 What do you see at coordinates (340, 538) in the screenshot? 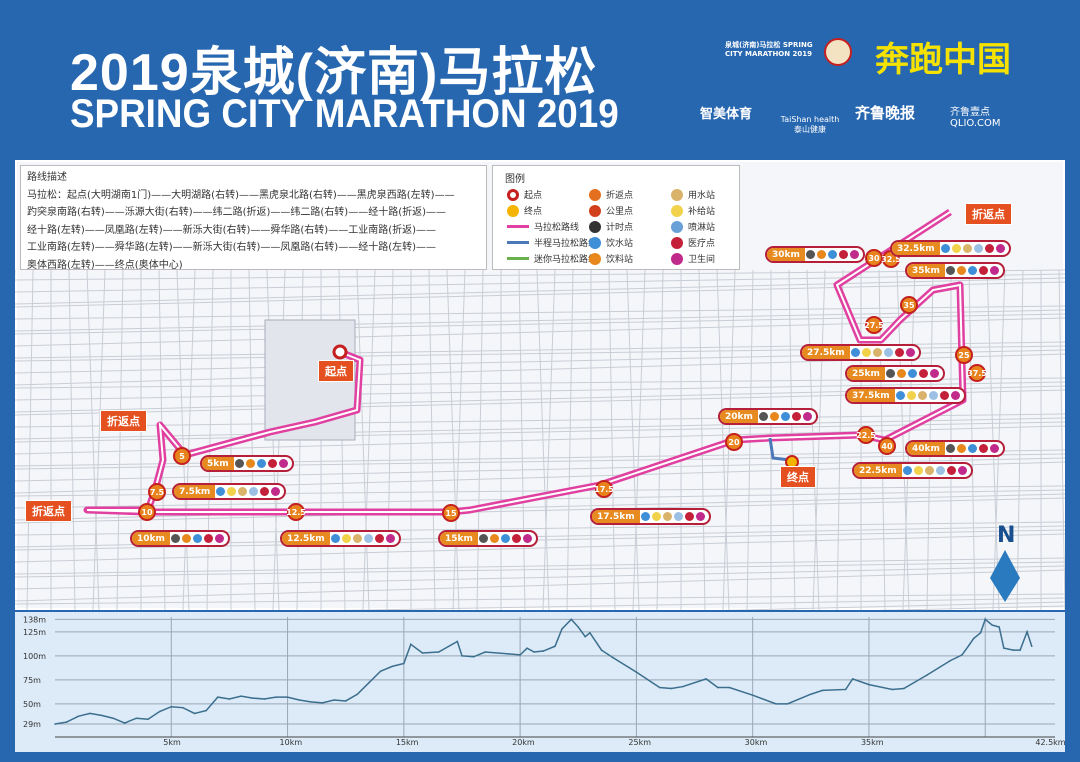
I see `station-info-box: 12.5km` at bounding box center [340, 538].